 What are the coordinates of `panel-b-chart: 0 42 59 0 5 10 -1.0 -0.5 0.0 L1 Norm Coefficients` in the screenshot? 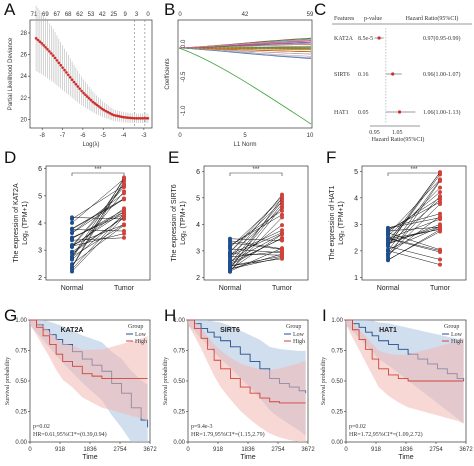 It's located at (239, 80).